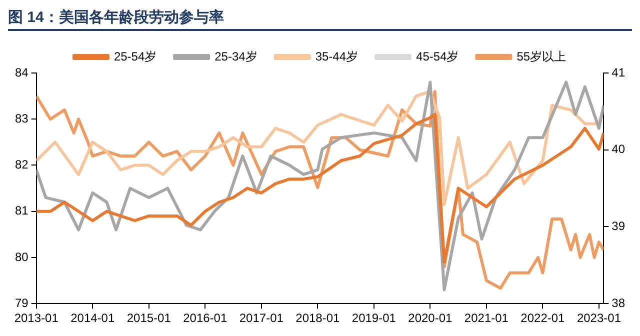 The image size is (640, 336). I want to click on y-tick-label: 81, so click(21, 211).